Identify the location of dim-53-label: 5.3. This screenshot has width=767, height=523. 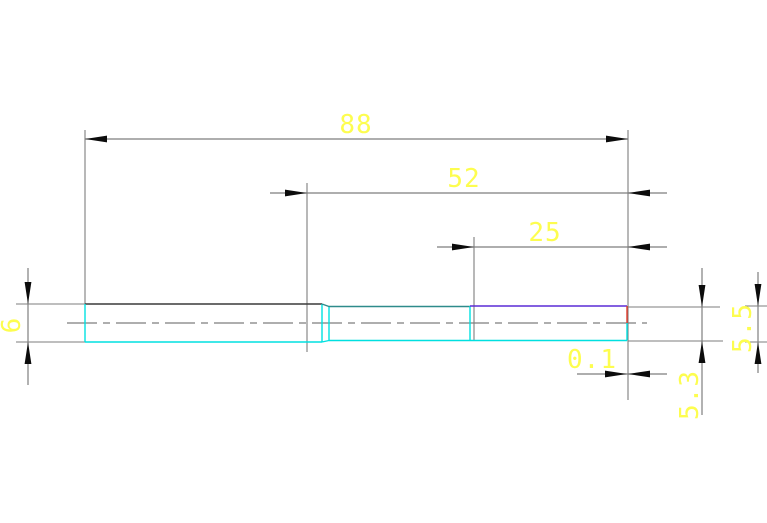
(690, 395).